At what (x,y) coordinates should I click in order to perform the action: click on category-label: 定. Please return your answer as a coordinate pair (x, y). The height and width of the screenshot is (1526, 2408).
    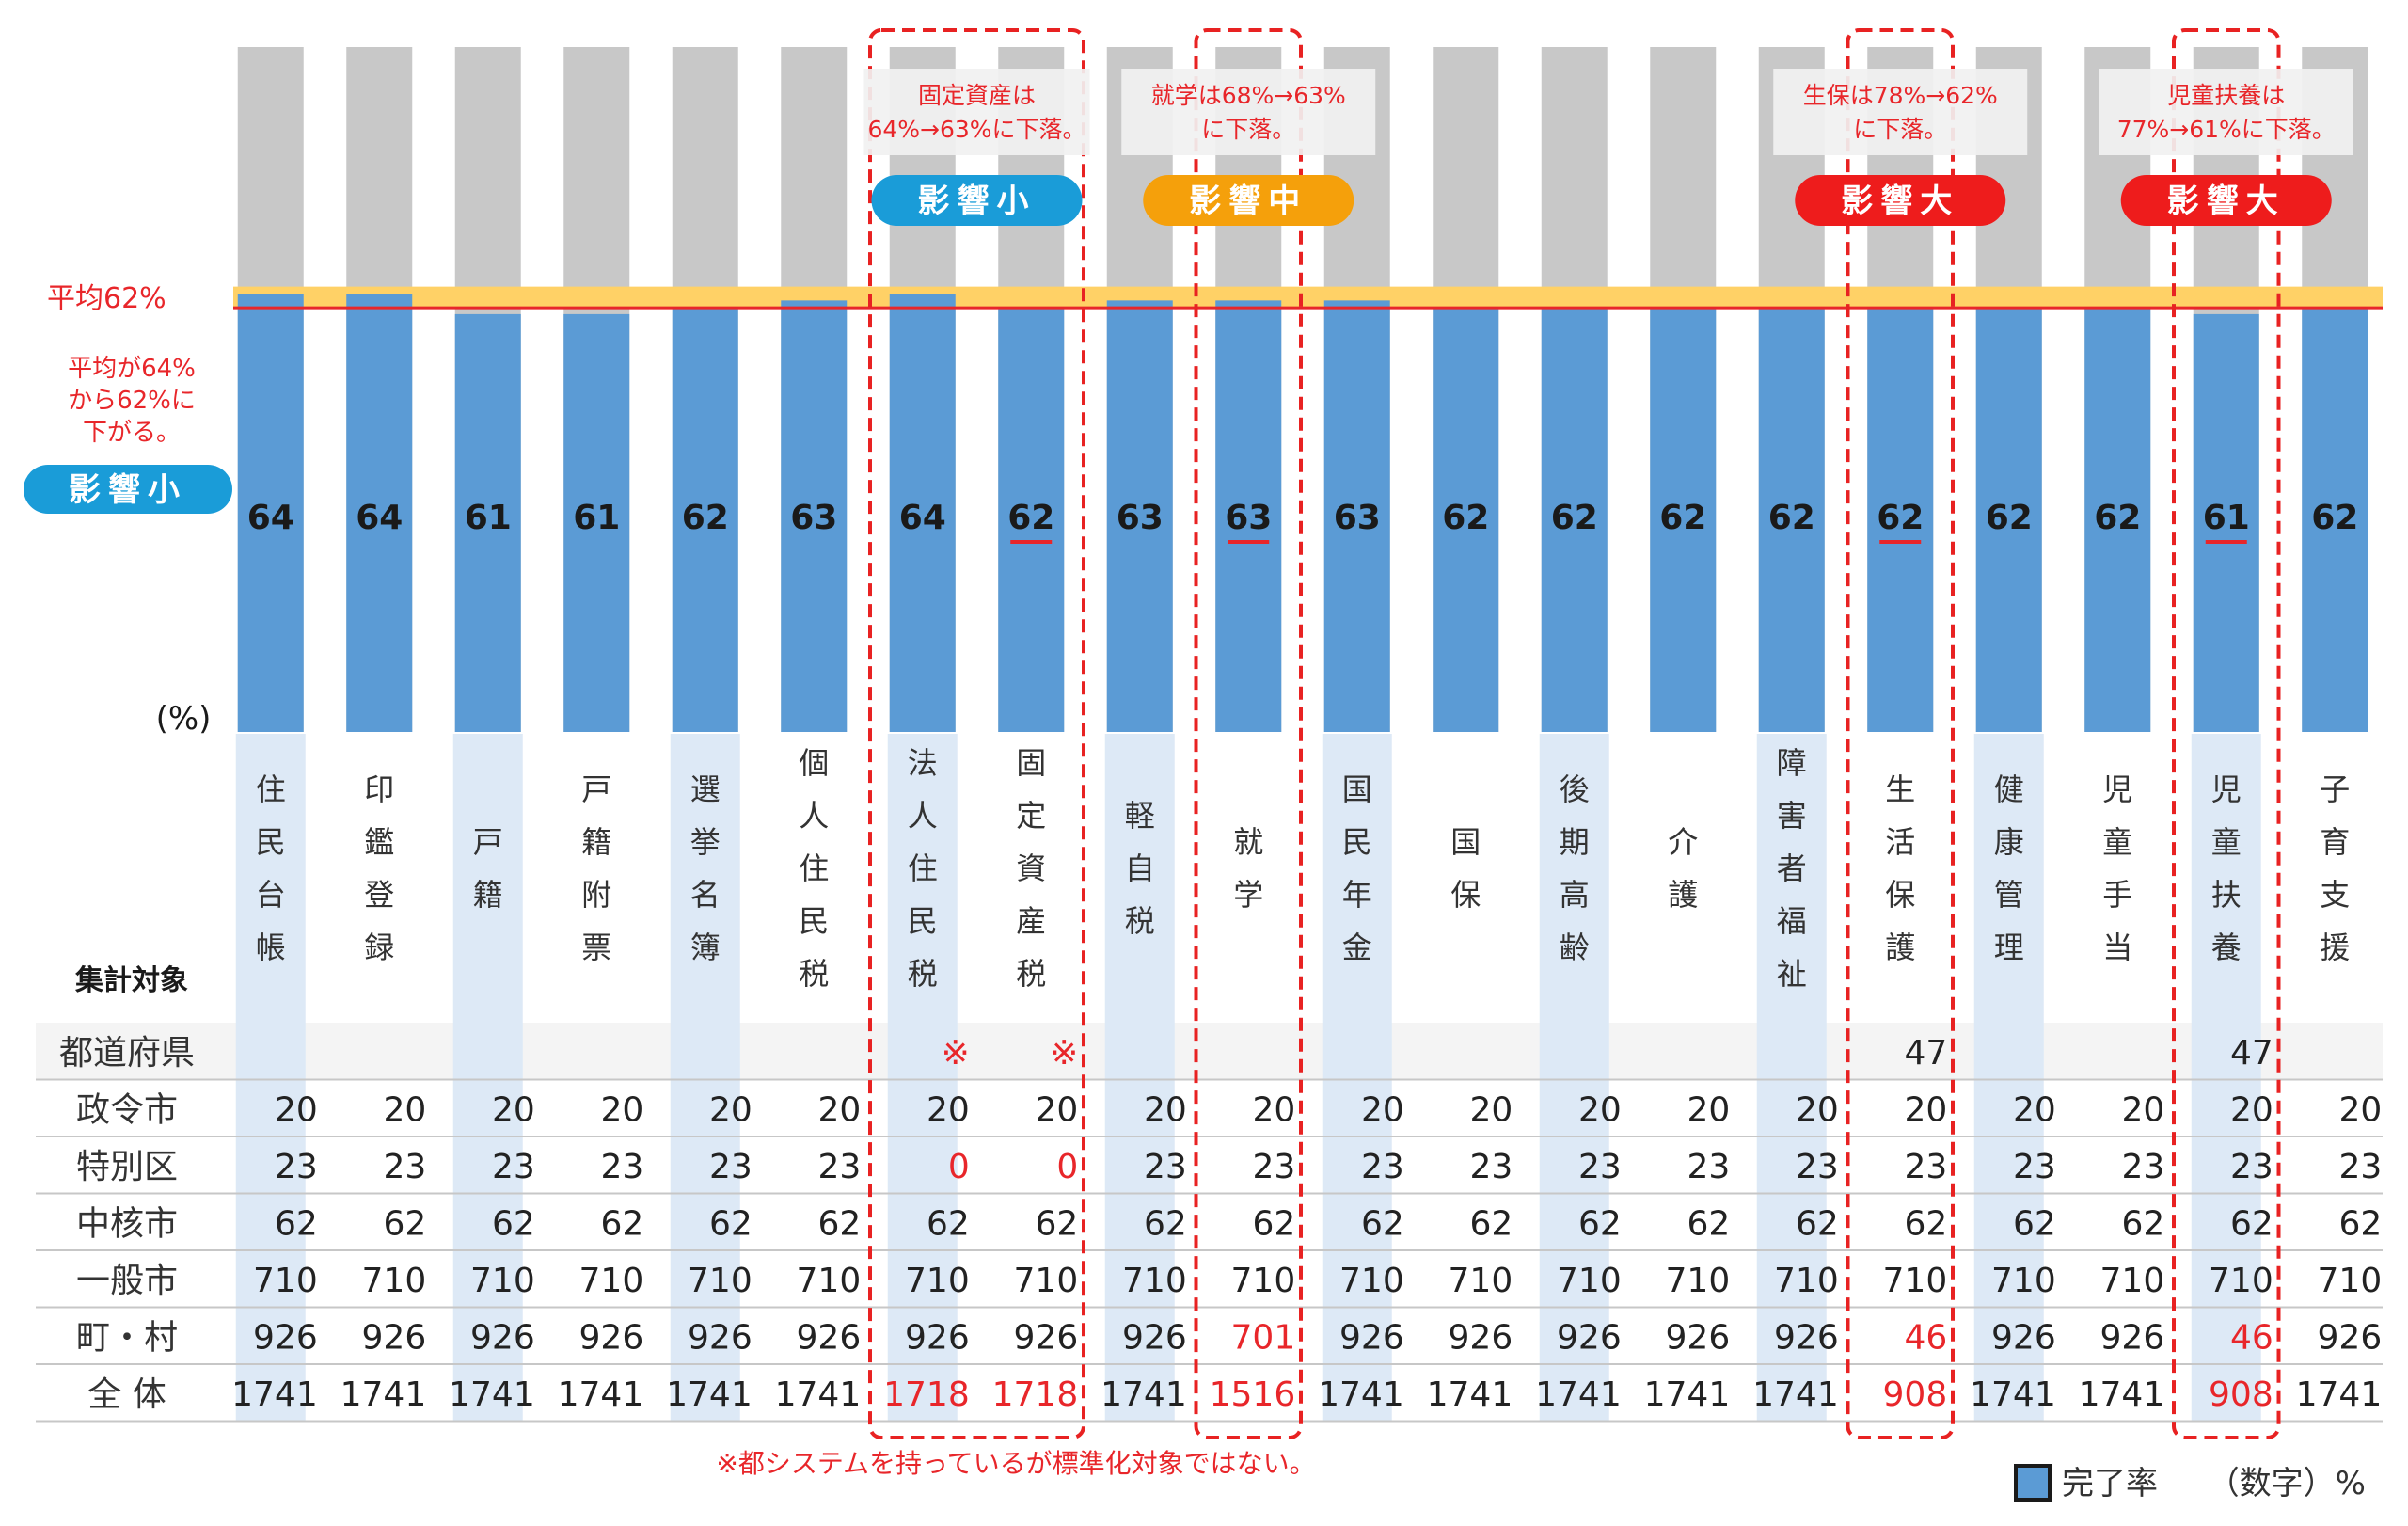
    Looking at the image, I should click on (1031, 816).